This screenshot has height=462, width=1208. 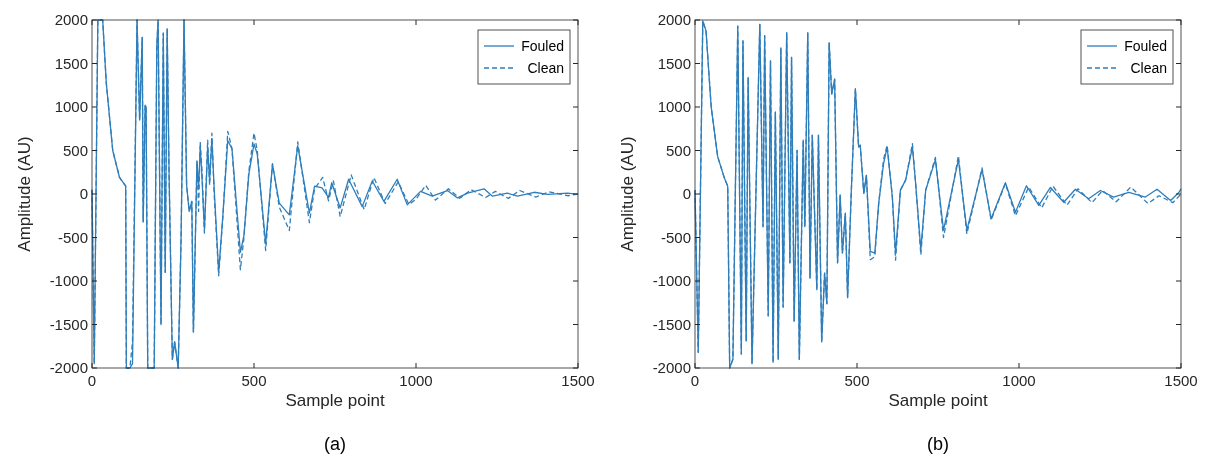 I want to click on text: (b), so click(x=938, y=444).